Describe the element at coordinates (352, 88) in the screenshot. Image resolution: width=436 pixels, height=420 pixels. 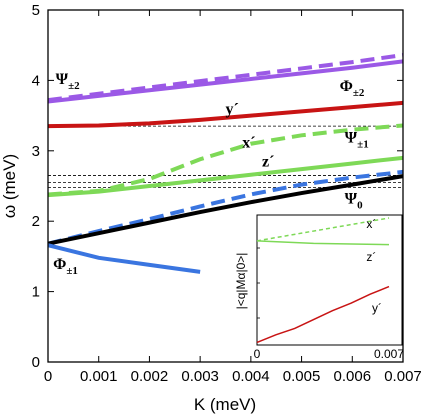
I see `annotation-2: Φ±2` at that location.